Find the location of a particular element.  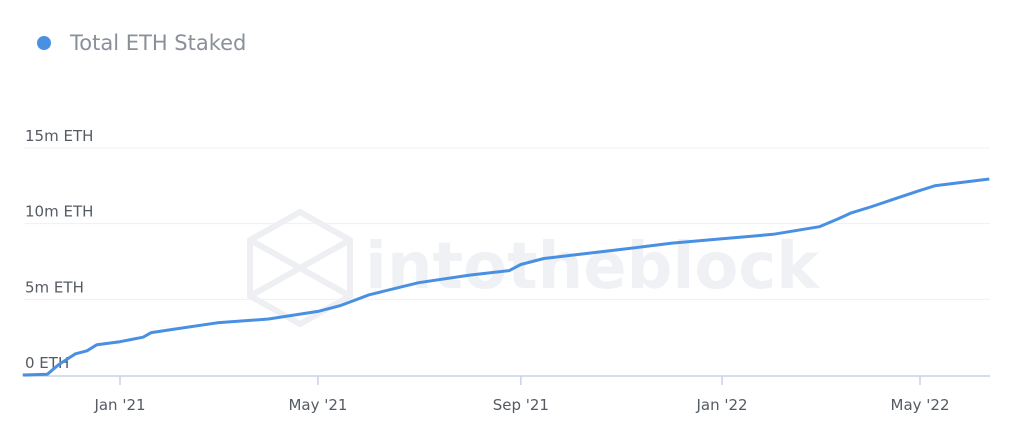

watermark-text: intotheblock is located at coordinates (592, 267).